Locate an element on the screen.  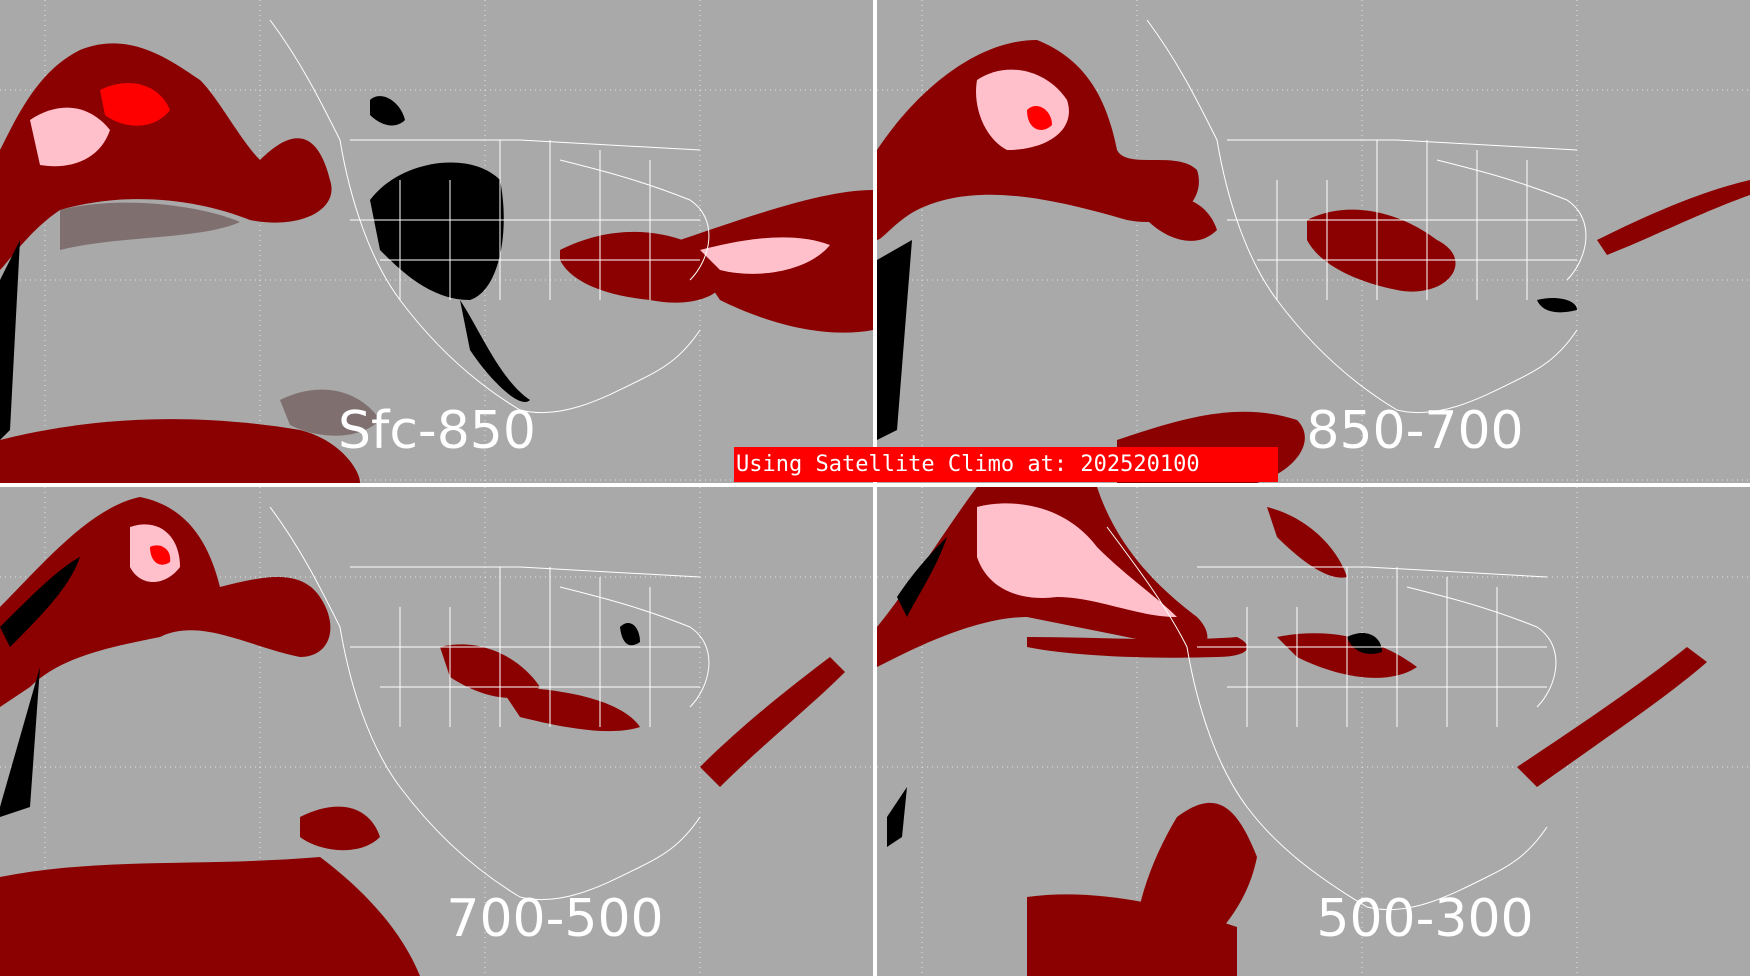
atlantic-no-data is located at coordinates (1557, 305).